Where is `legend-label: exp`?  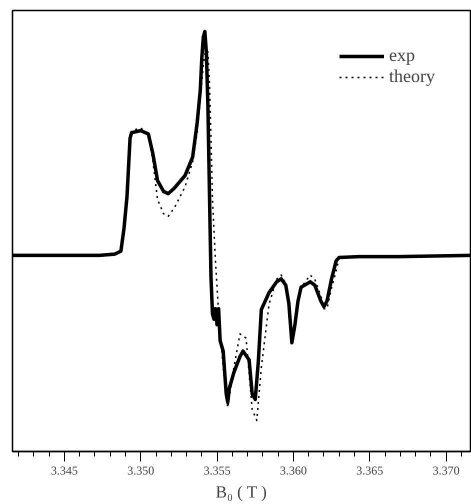
legend-label: exp is located at coordinates (402, 55).